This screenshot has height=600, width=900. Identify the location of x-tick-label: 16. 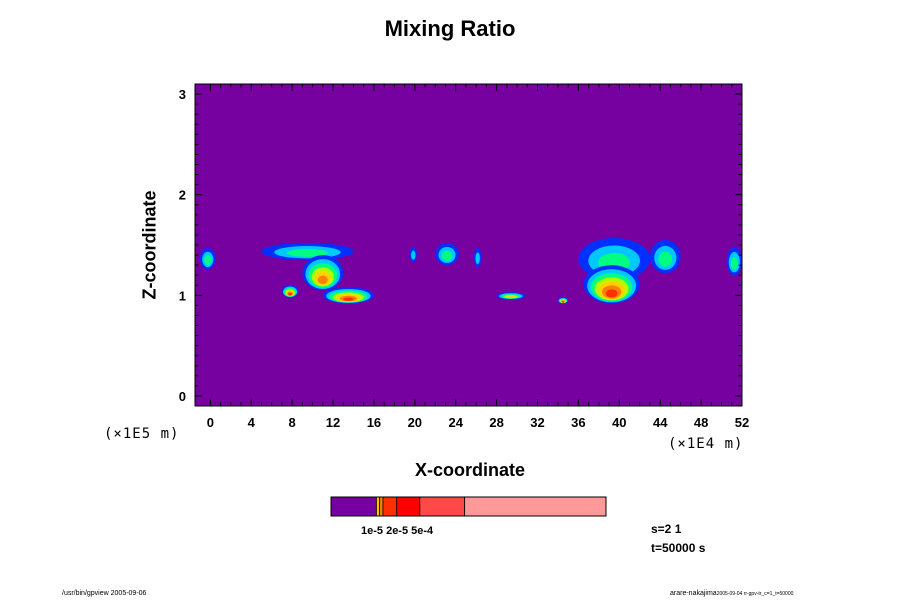
(374, 422).